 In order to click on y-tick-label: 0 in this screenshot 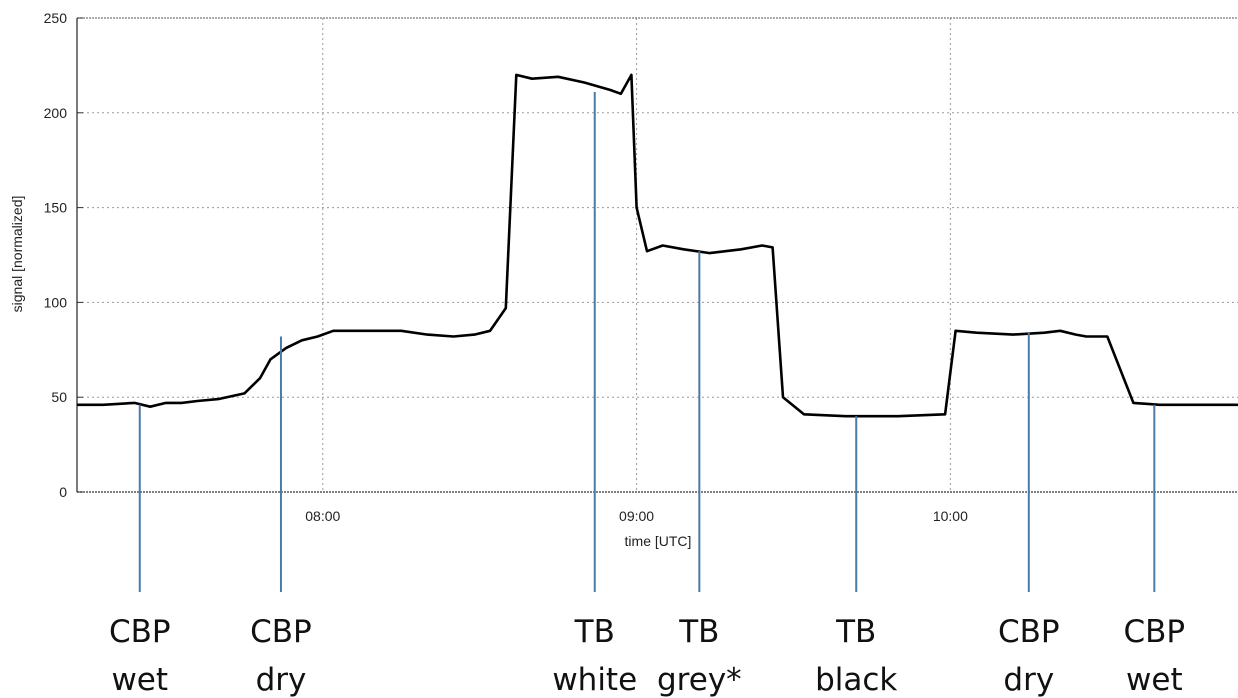, I will do `click(63, 492)`.